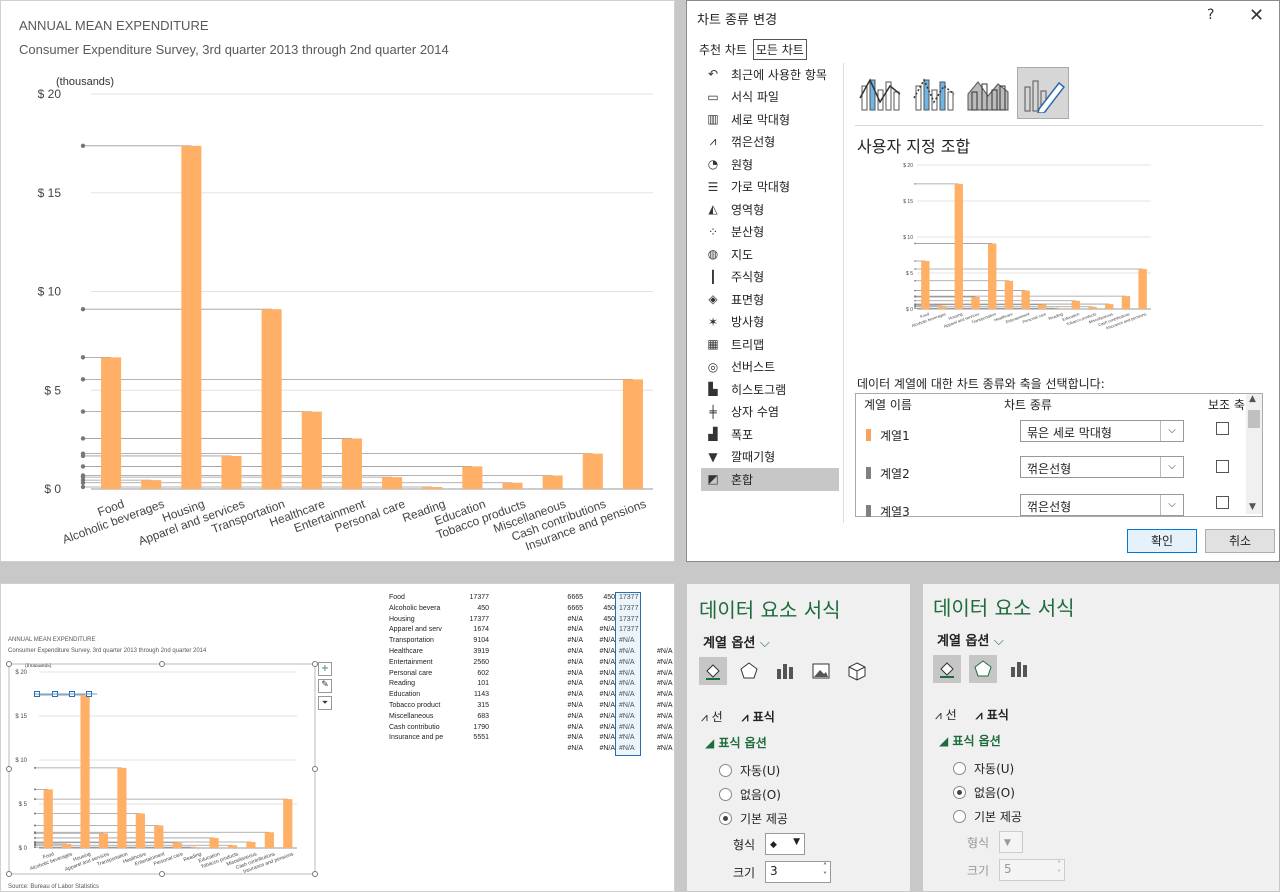 The width and height of the screenshot is (1280, 892). Describe the element at coordinates (983, 669) in the screenshot. I see `effects-pentagon-icon` at that location.